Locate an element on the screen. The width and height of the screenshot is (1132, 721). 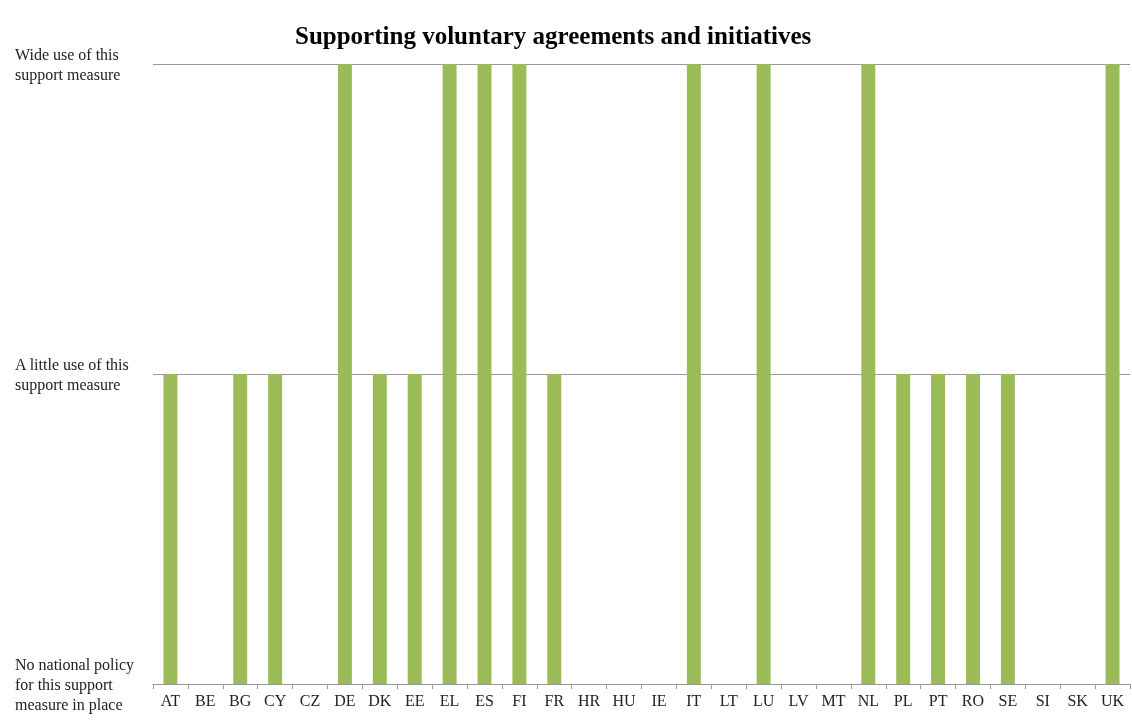
text: No national policy for this support measure in place is located at coordinates (77, 684).